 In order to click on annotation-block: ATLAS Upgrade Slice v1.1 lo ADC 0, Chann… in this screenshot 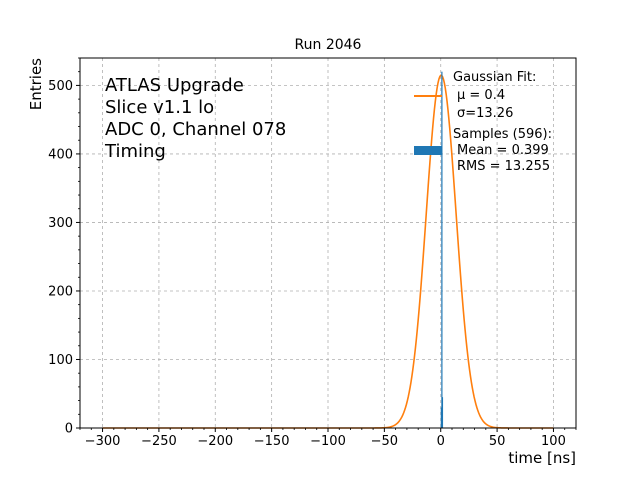, I will do `click(195, 118)`.